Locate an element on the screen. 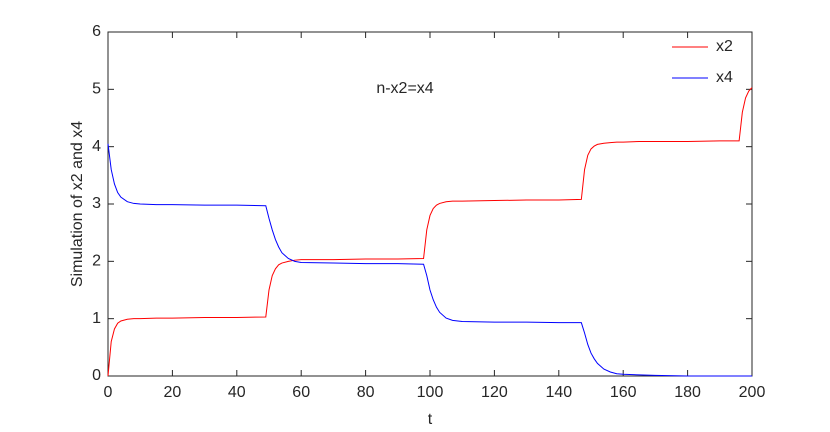  y-tick-label: 4 is located at coordinates (96, 146).